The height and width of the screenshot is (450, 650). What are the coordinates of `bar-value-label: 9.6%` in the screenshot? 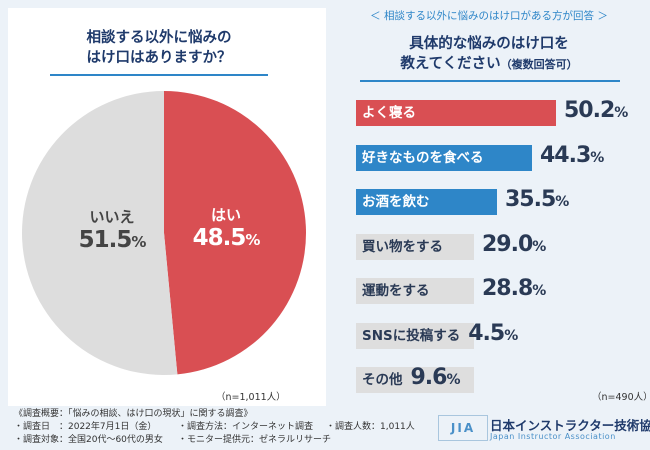 It's located at (435, 377).